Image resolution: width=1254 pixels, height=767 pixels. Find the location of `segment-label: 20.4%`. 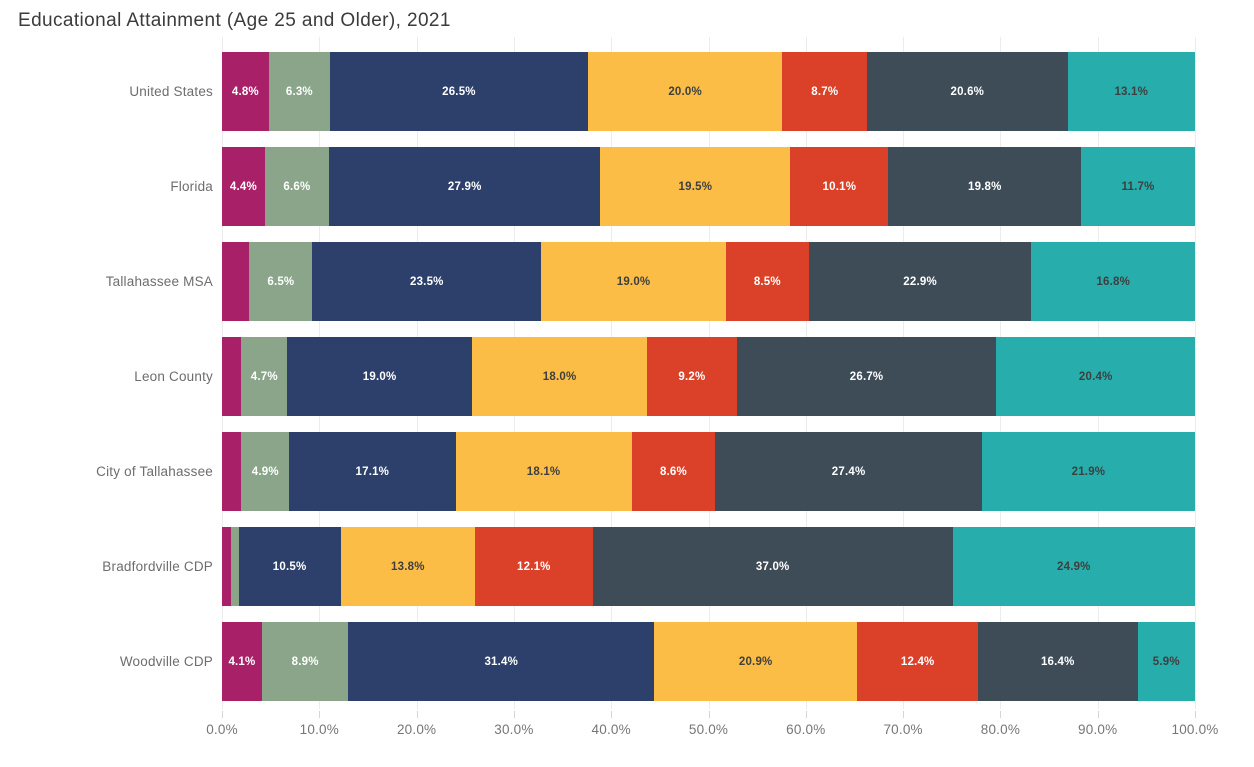

segment-label: 20.4% is located at coordinates (1095, 376).